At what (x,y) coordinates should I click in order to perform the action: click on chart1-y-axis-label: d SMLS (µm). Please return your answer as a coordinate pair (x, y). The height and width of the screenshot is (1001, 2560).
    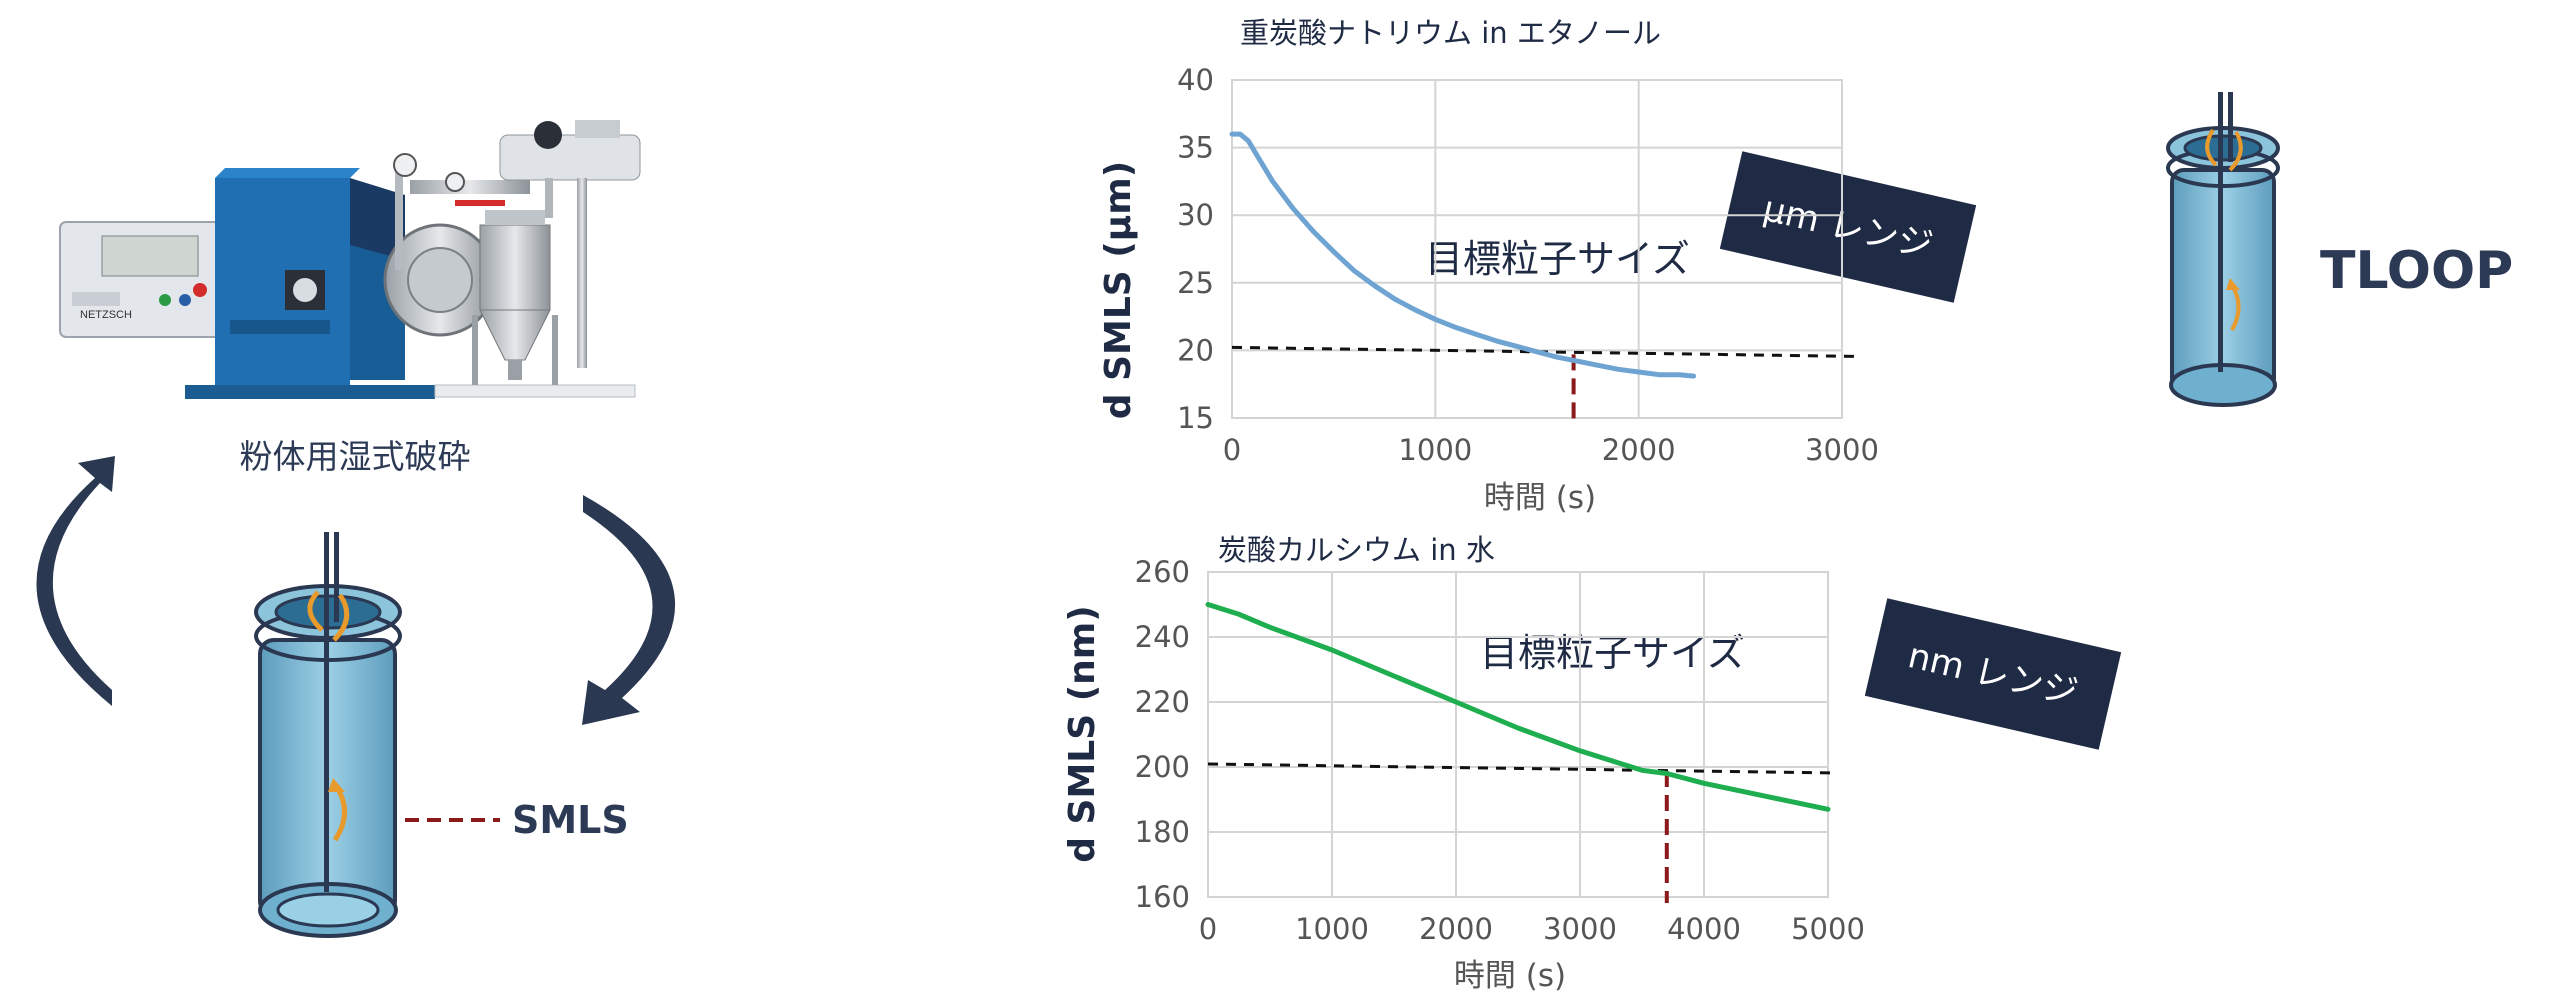
    Looking at the image, I should click on (1118, 290).